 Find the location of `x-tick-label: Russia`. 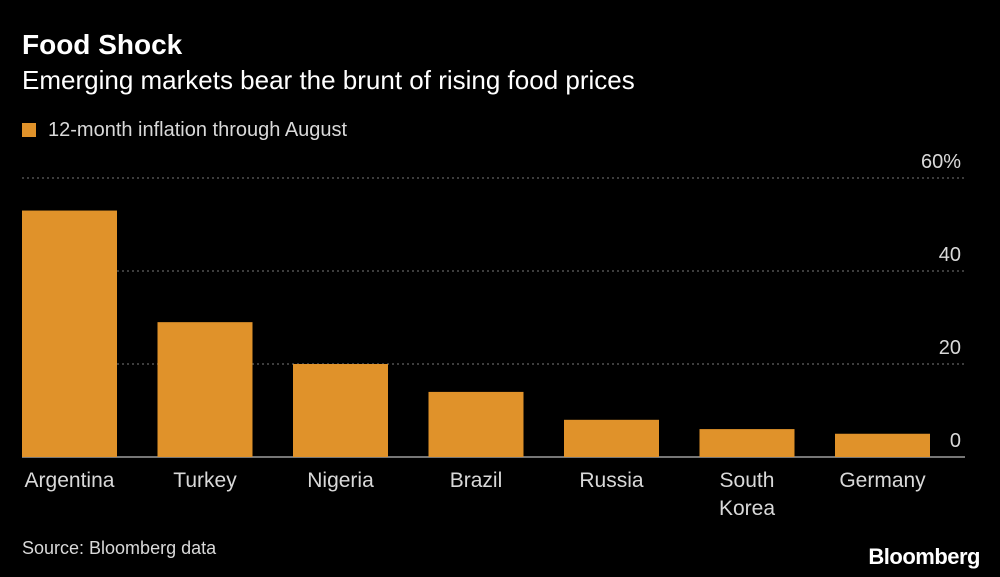

x-tick-label: Russia is located at coordinates (611, 480).